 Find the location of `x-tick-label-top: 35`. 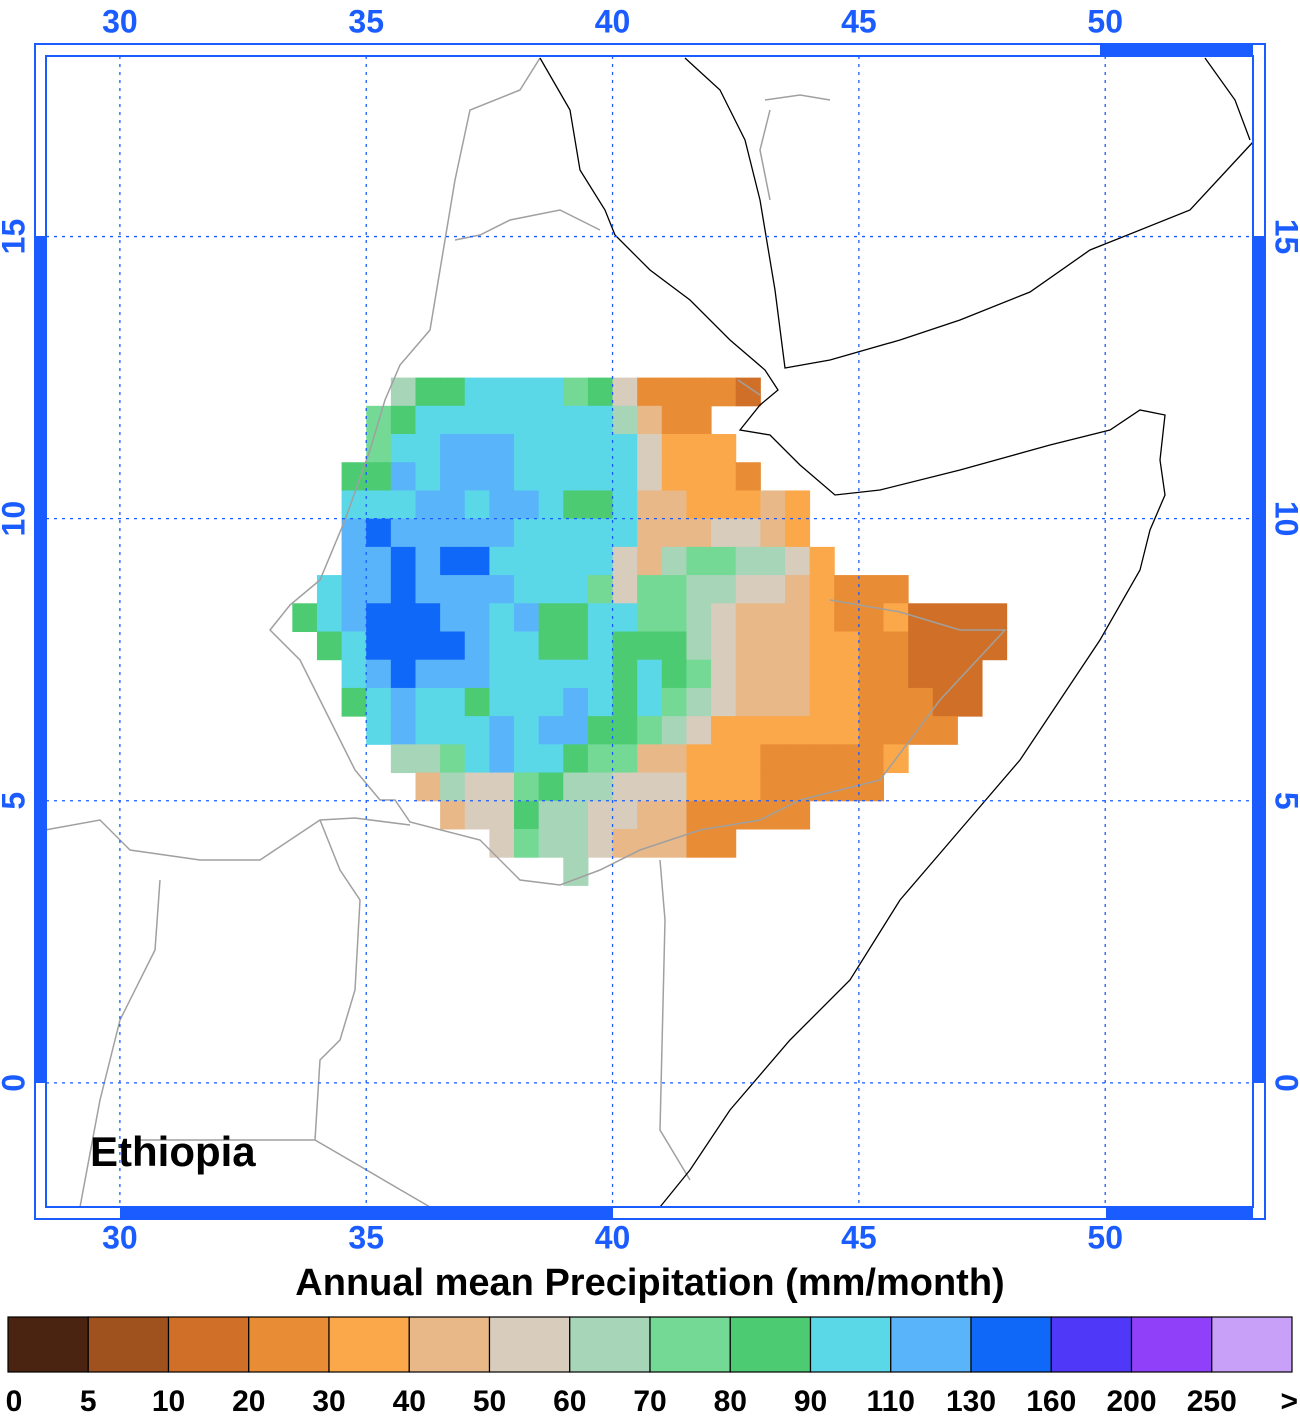

x-tick-label-top: 35 is located at coordinates (366, 21).